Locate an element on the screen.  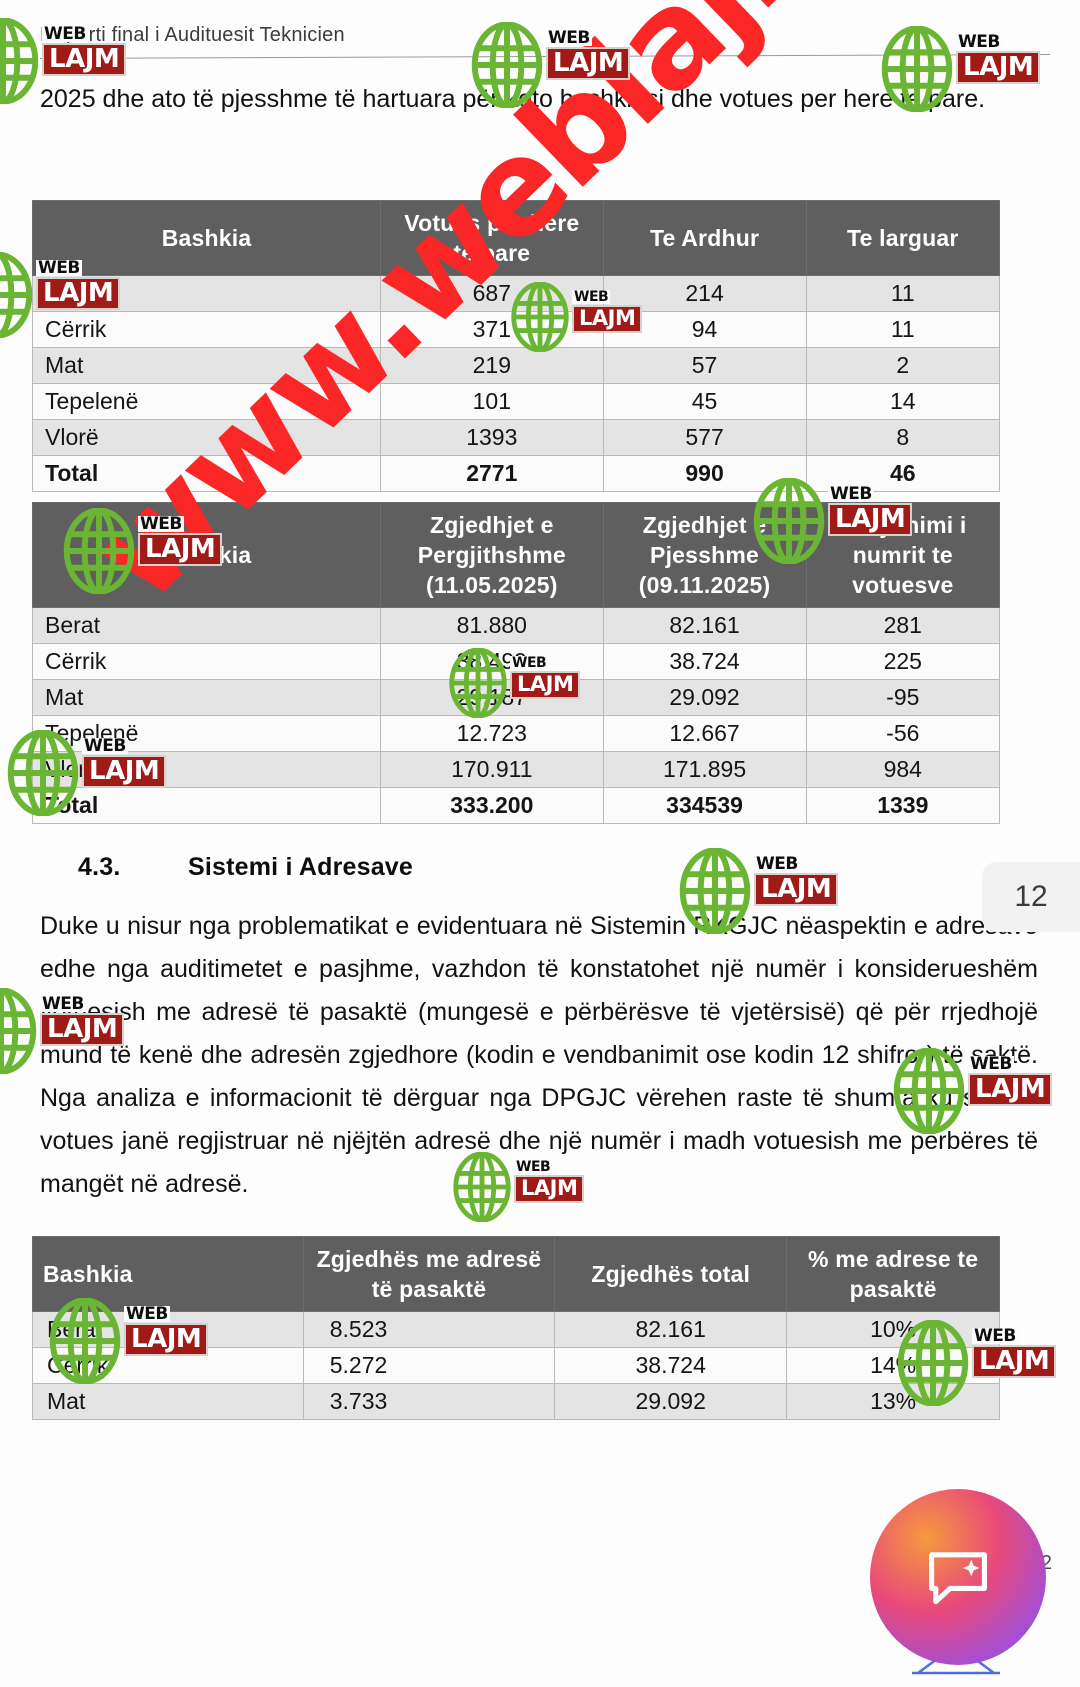
section-title: Sistemi i Adresave is located at coordinates (301, 867).